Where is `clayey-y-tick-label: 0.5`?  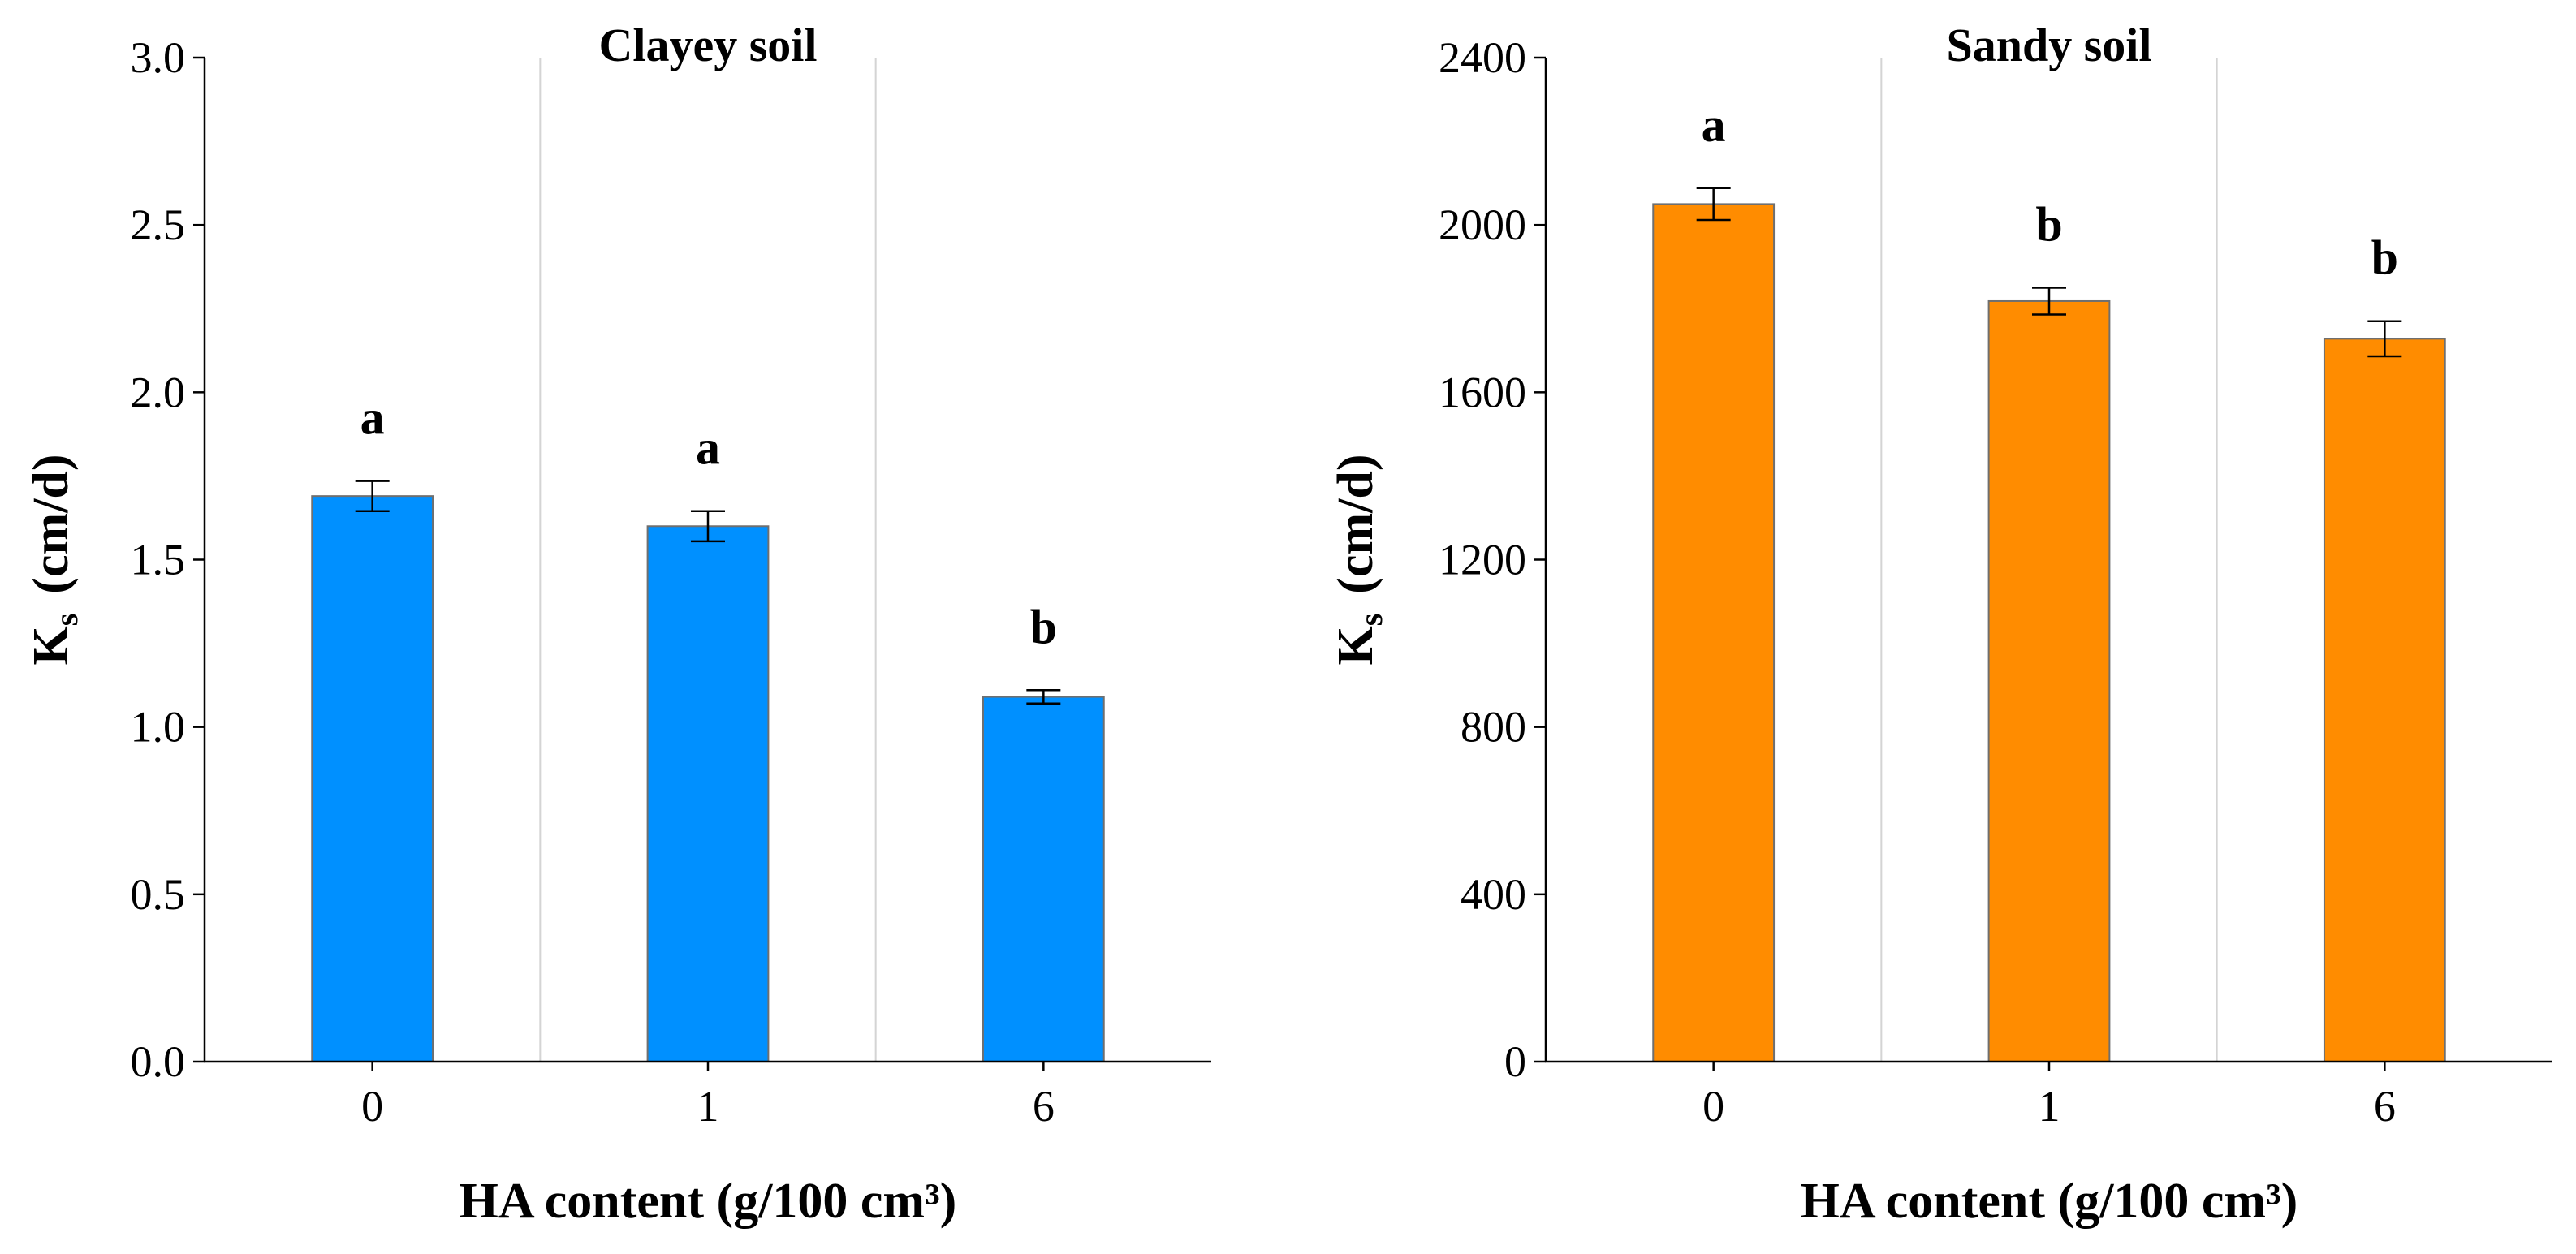
clayey-y-tick-label: 0.5 is located at coordinates (158, 894).